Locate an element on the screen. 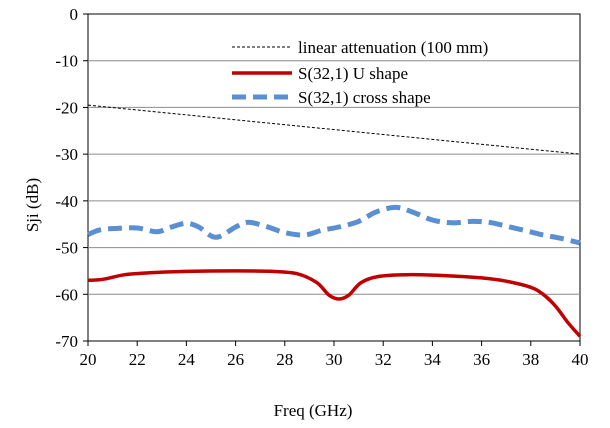 This screenshot has width=610, height=428. x-tick-label: 36 is located at coordinates (481, 359).